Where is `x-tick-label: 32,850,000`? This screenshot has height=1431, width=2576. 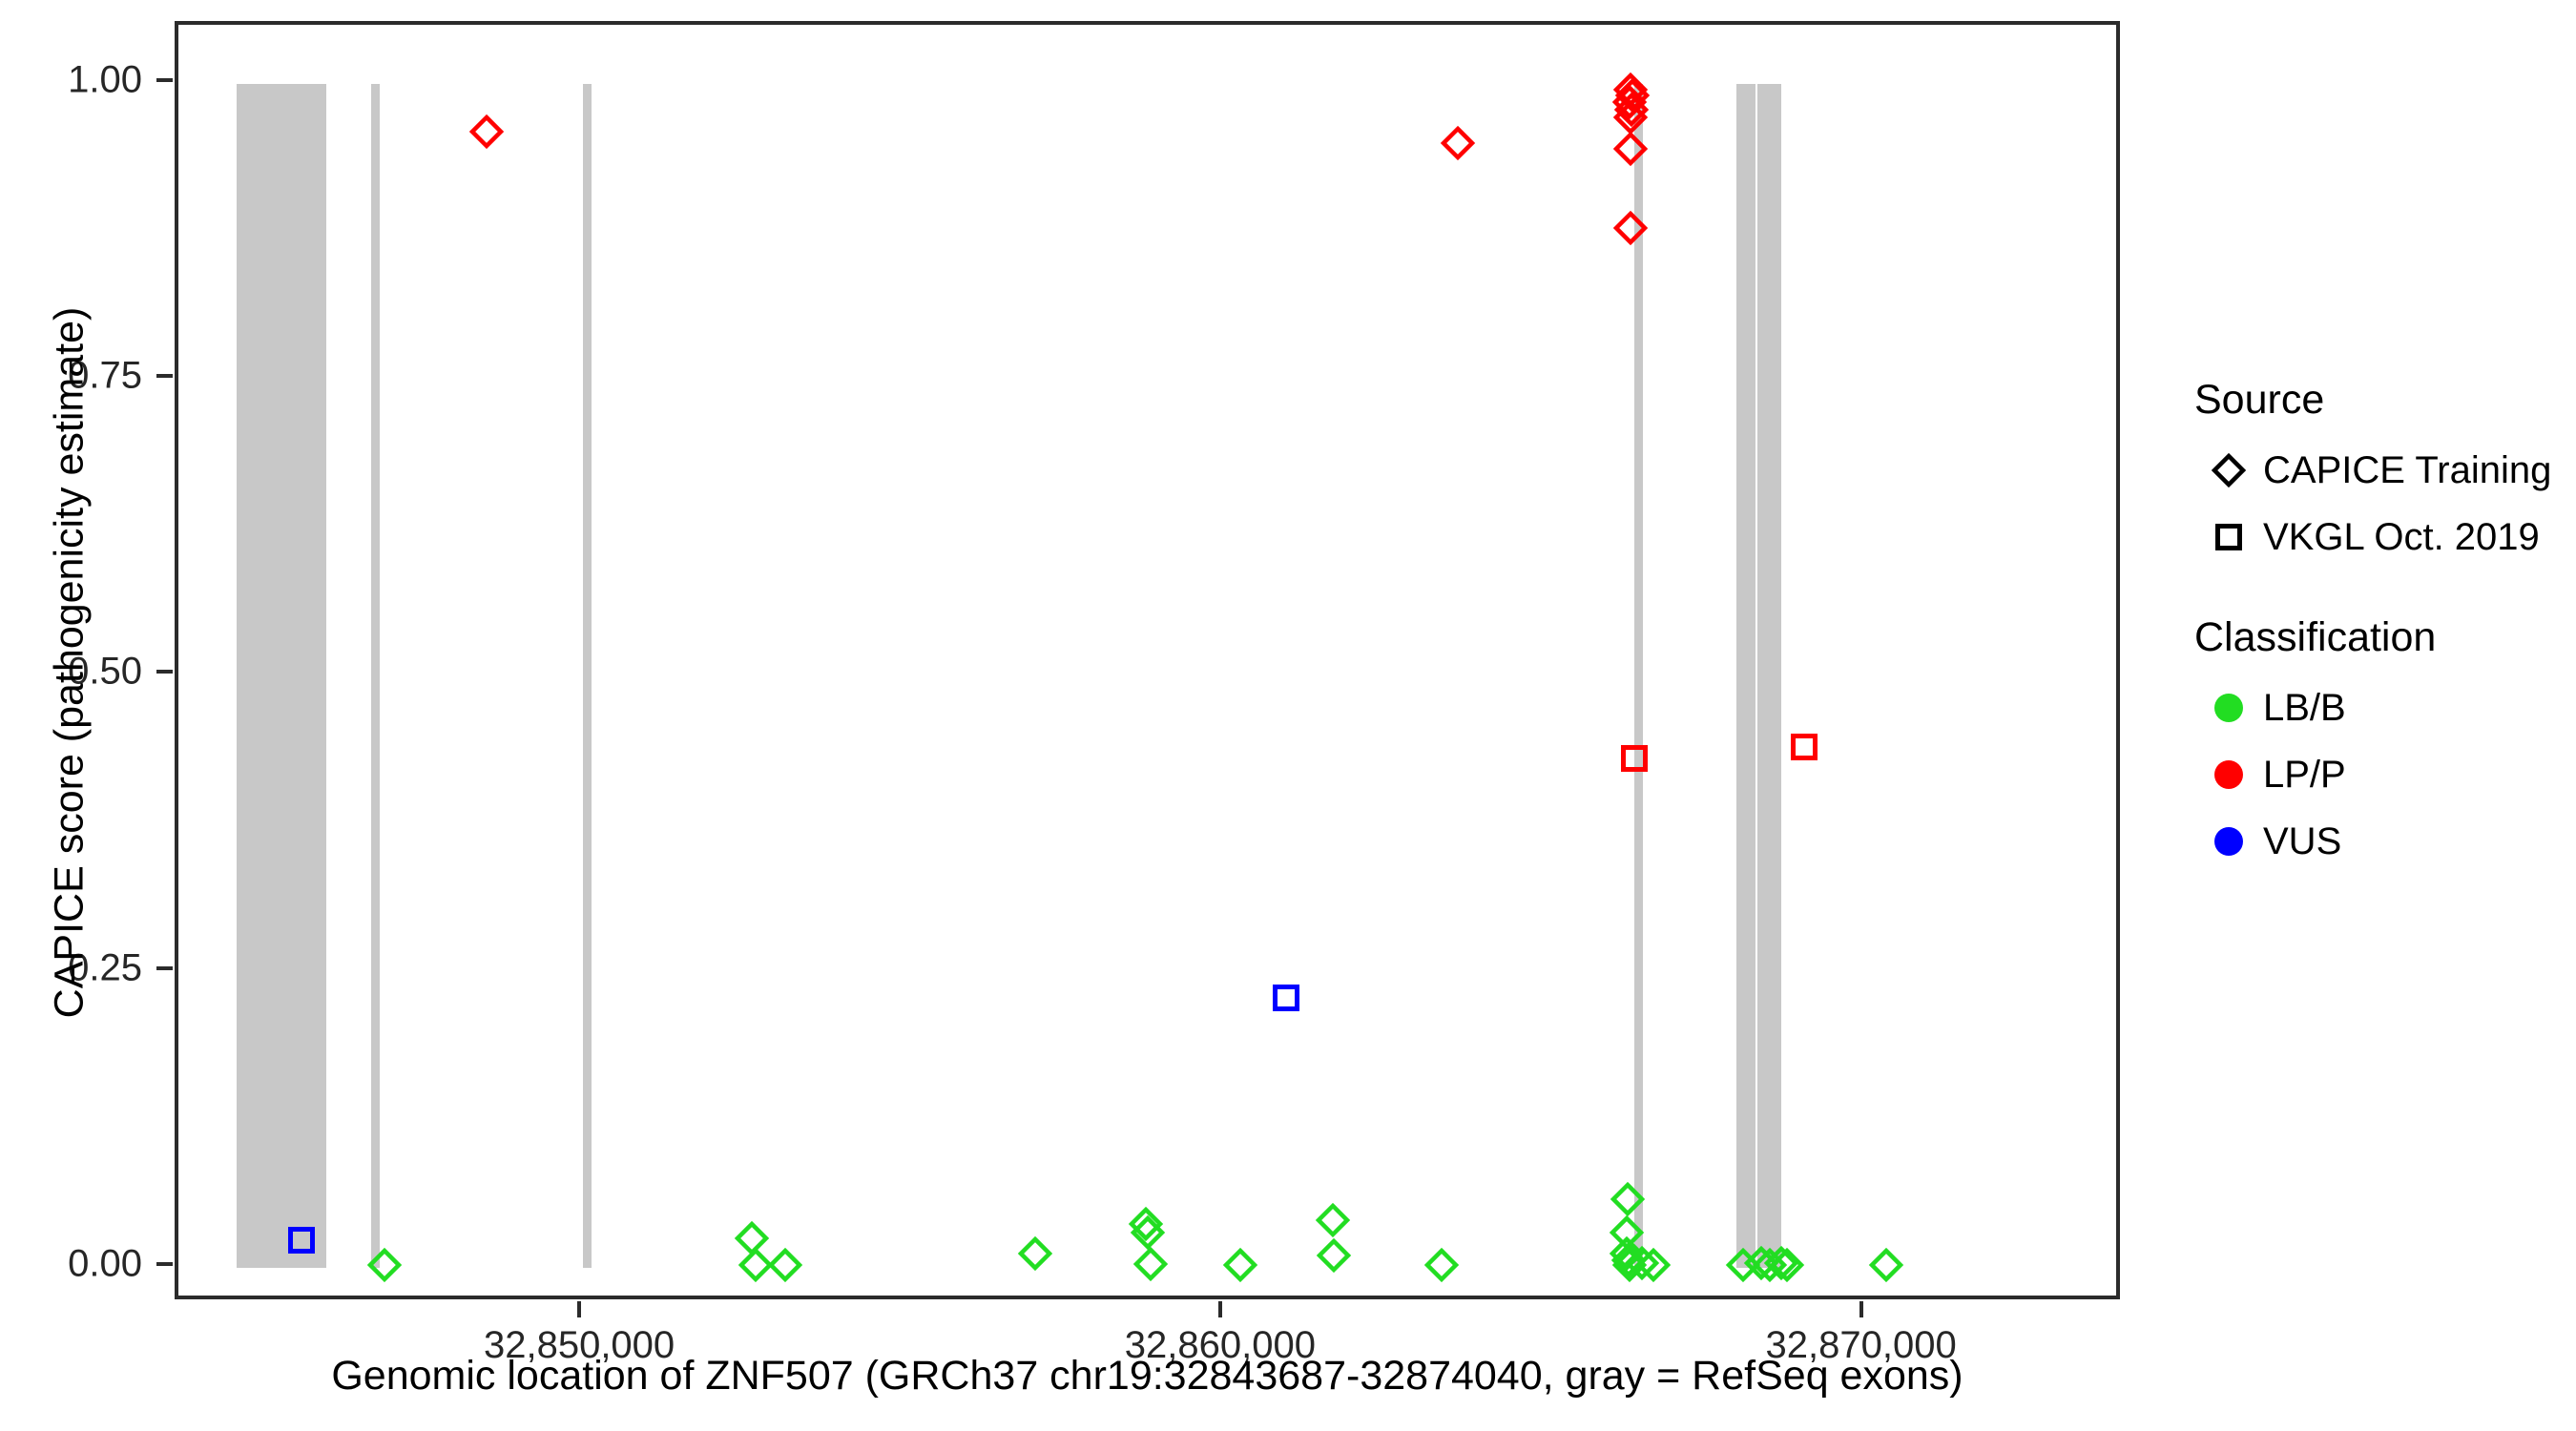 x-tick-label: 32,850,000 is located at coordinates (579, 1345).